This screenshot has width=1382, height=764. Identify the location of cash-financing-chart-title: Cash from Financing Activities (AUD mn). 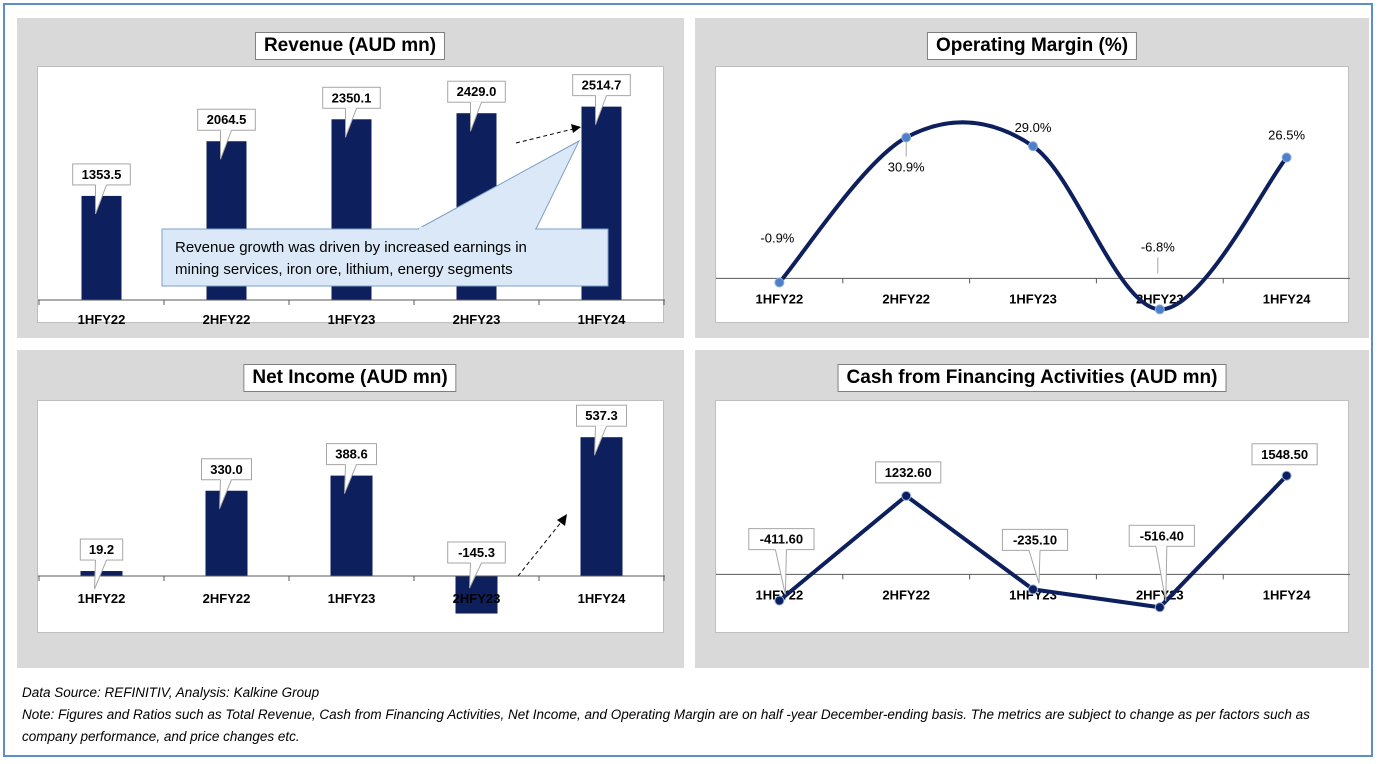
(1032, 378).